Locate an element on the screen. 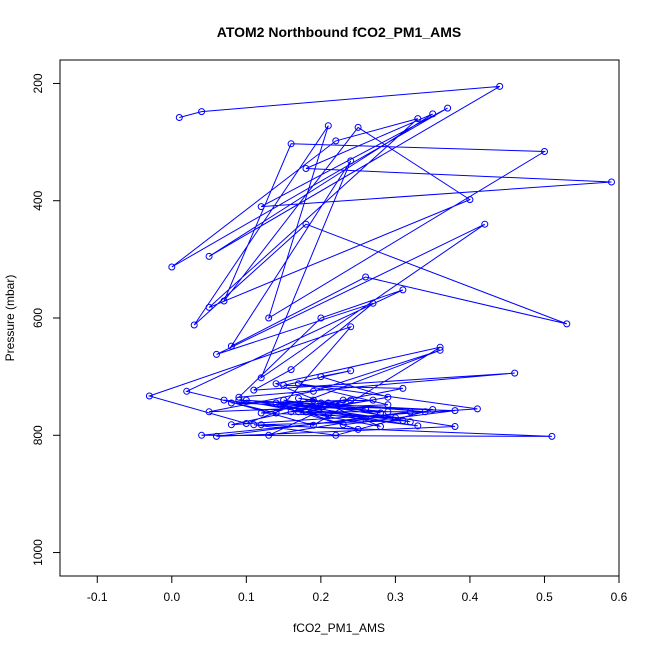  y-tick-label: 1000 is located at coordinates (38, 552).